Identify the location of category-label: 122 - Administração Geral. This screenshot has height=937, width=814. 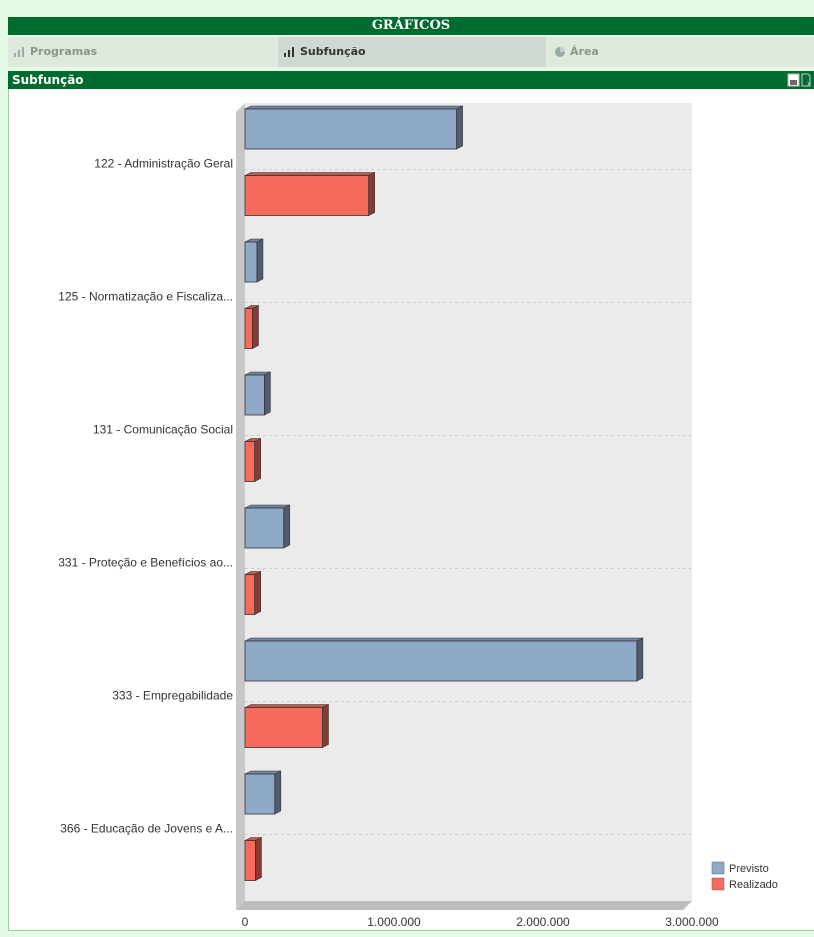
(163, 164).